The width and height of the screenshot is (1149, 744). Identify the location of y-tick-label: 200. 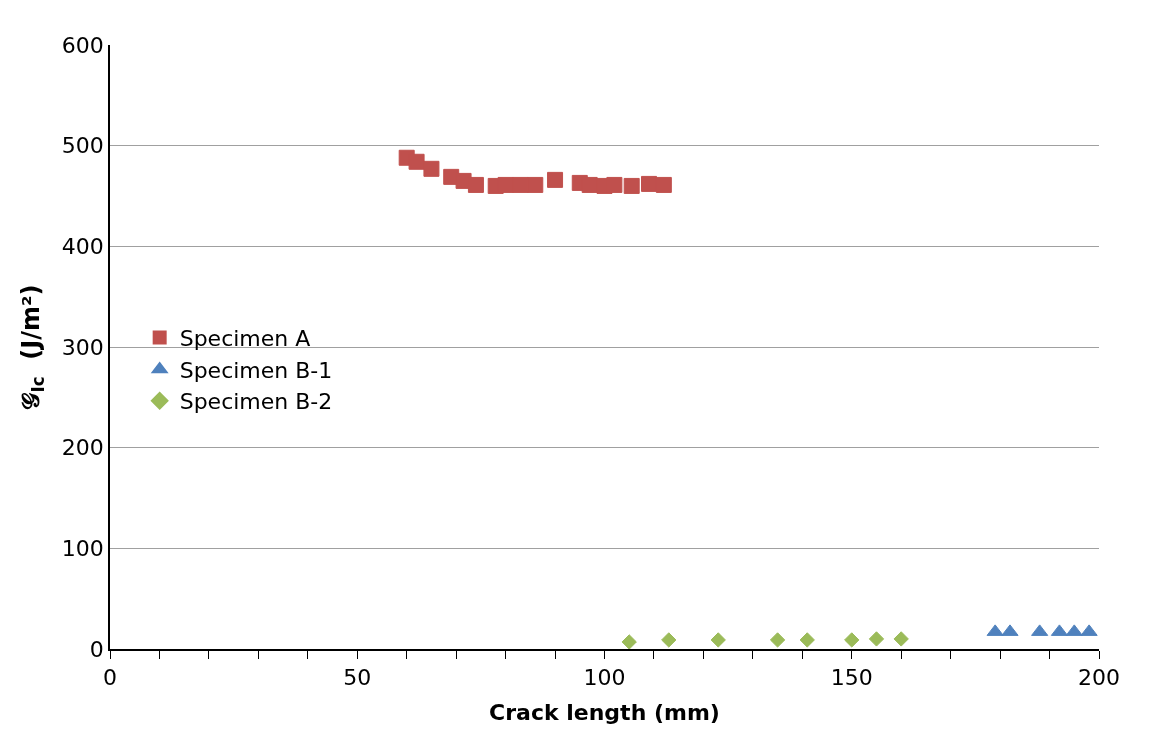
(82, 448).